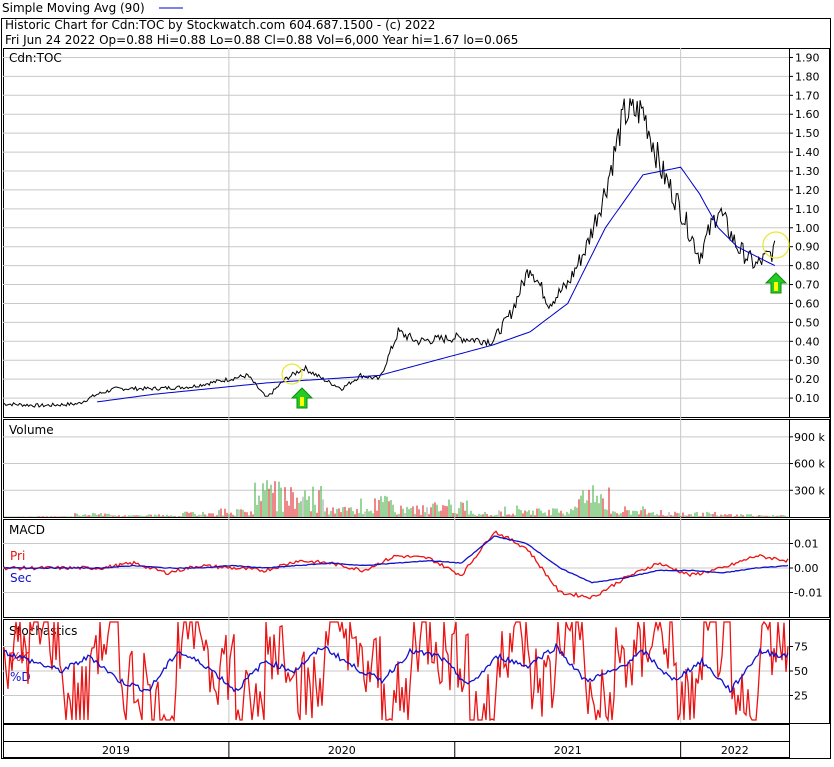 The width and height of the screenshot is (834, 767). What do you see at coordinates (807, 152) in the screenshot?
I see `price-tick-label: 1.40` at bounding box center [807, 152].